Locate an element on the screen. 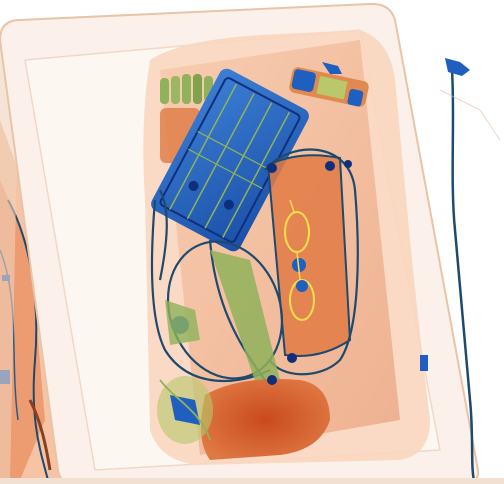 Image resolution: width=504 pixels, height=484 pixels. small-electronic is located at coordinates (185, 372).